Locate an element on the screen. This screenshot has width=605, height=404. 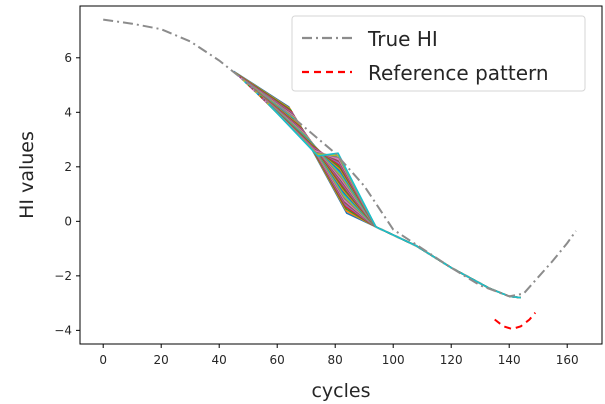
y-axis: −4 −2 0 2 4 6 is located at coordinates (67, 194).